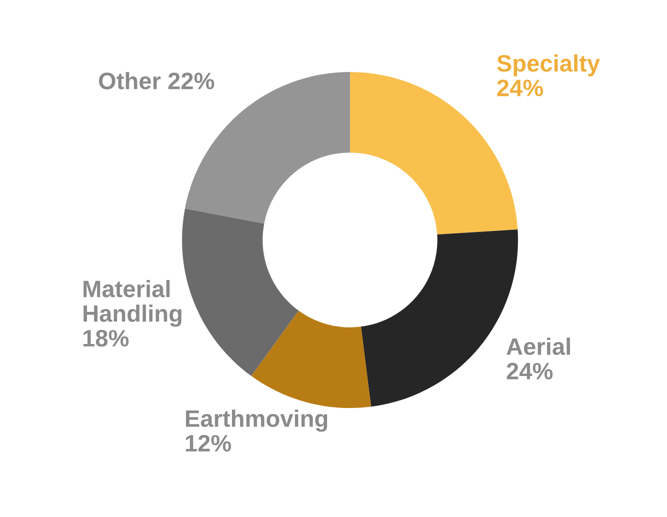  I want to click on slice-label: Specialty, so click(548, 65).